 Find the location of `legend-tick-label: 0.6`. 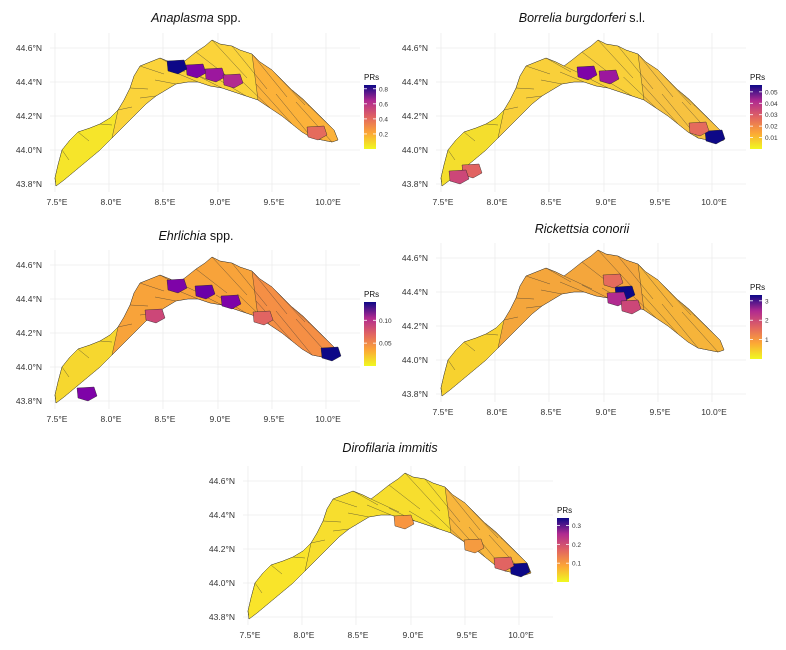

legend-tick-label: 0.6 is located at coordinates (383, 104).